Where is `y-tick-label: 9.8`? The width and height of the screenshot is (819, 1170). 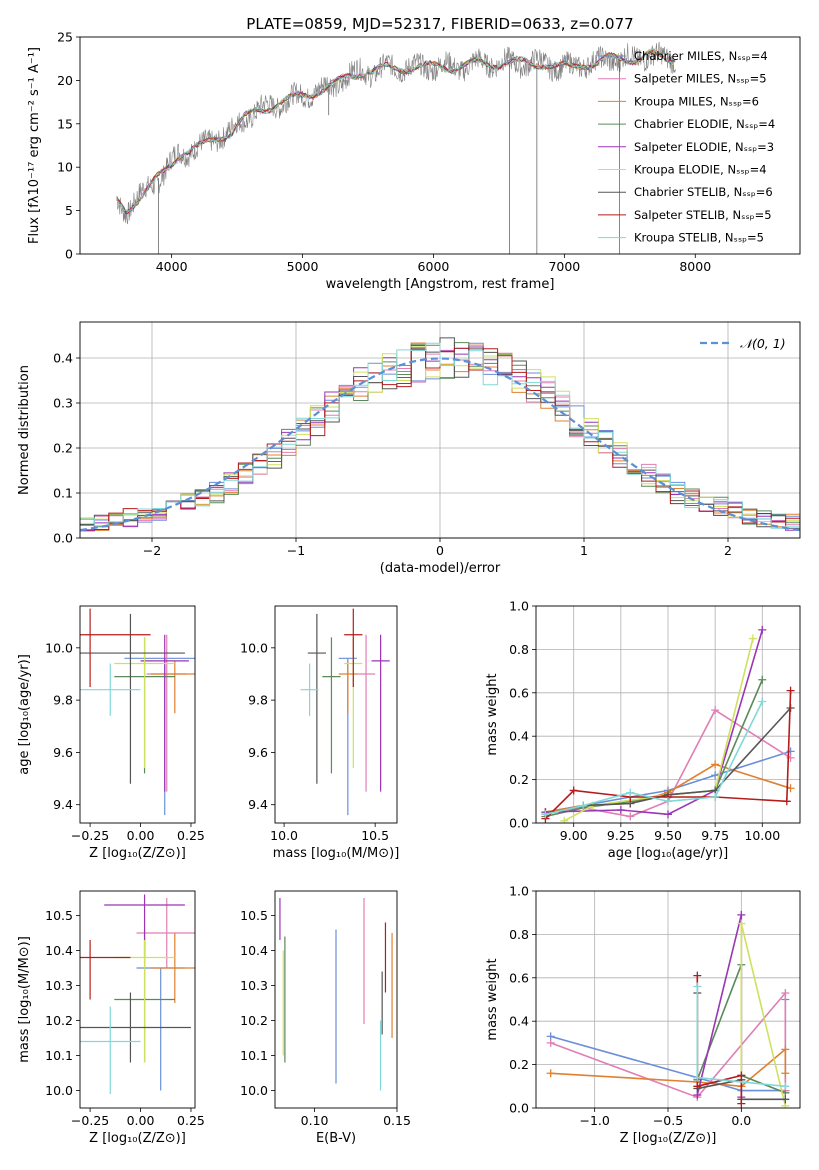 y-tick-label: 9.8 is located at coordinates (258, 700).